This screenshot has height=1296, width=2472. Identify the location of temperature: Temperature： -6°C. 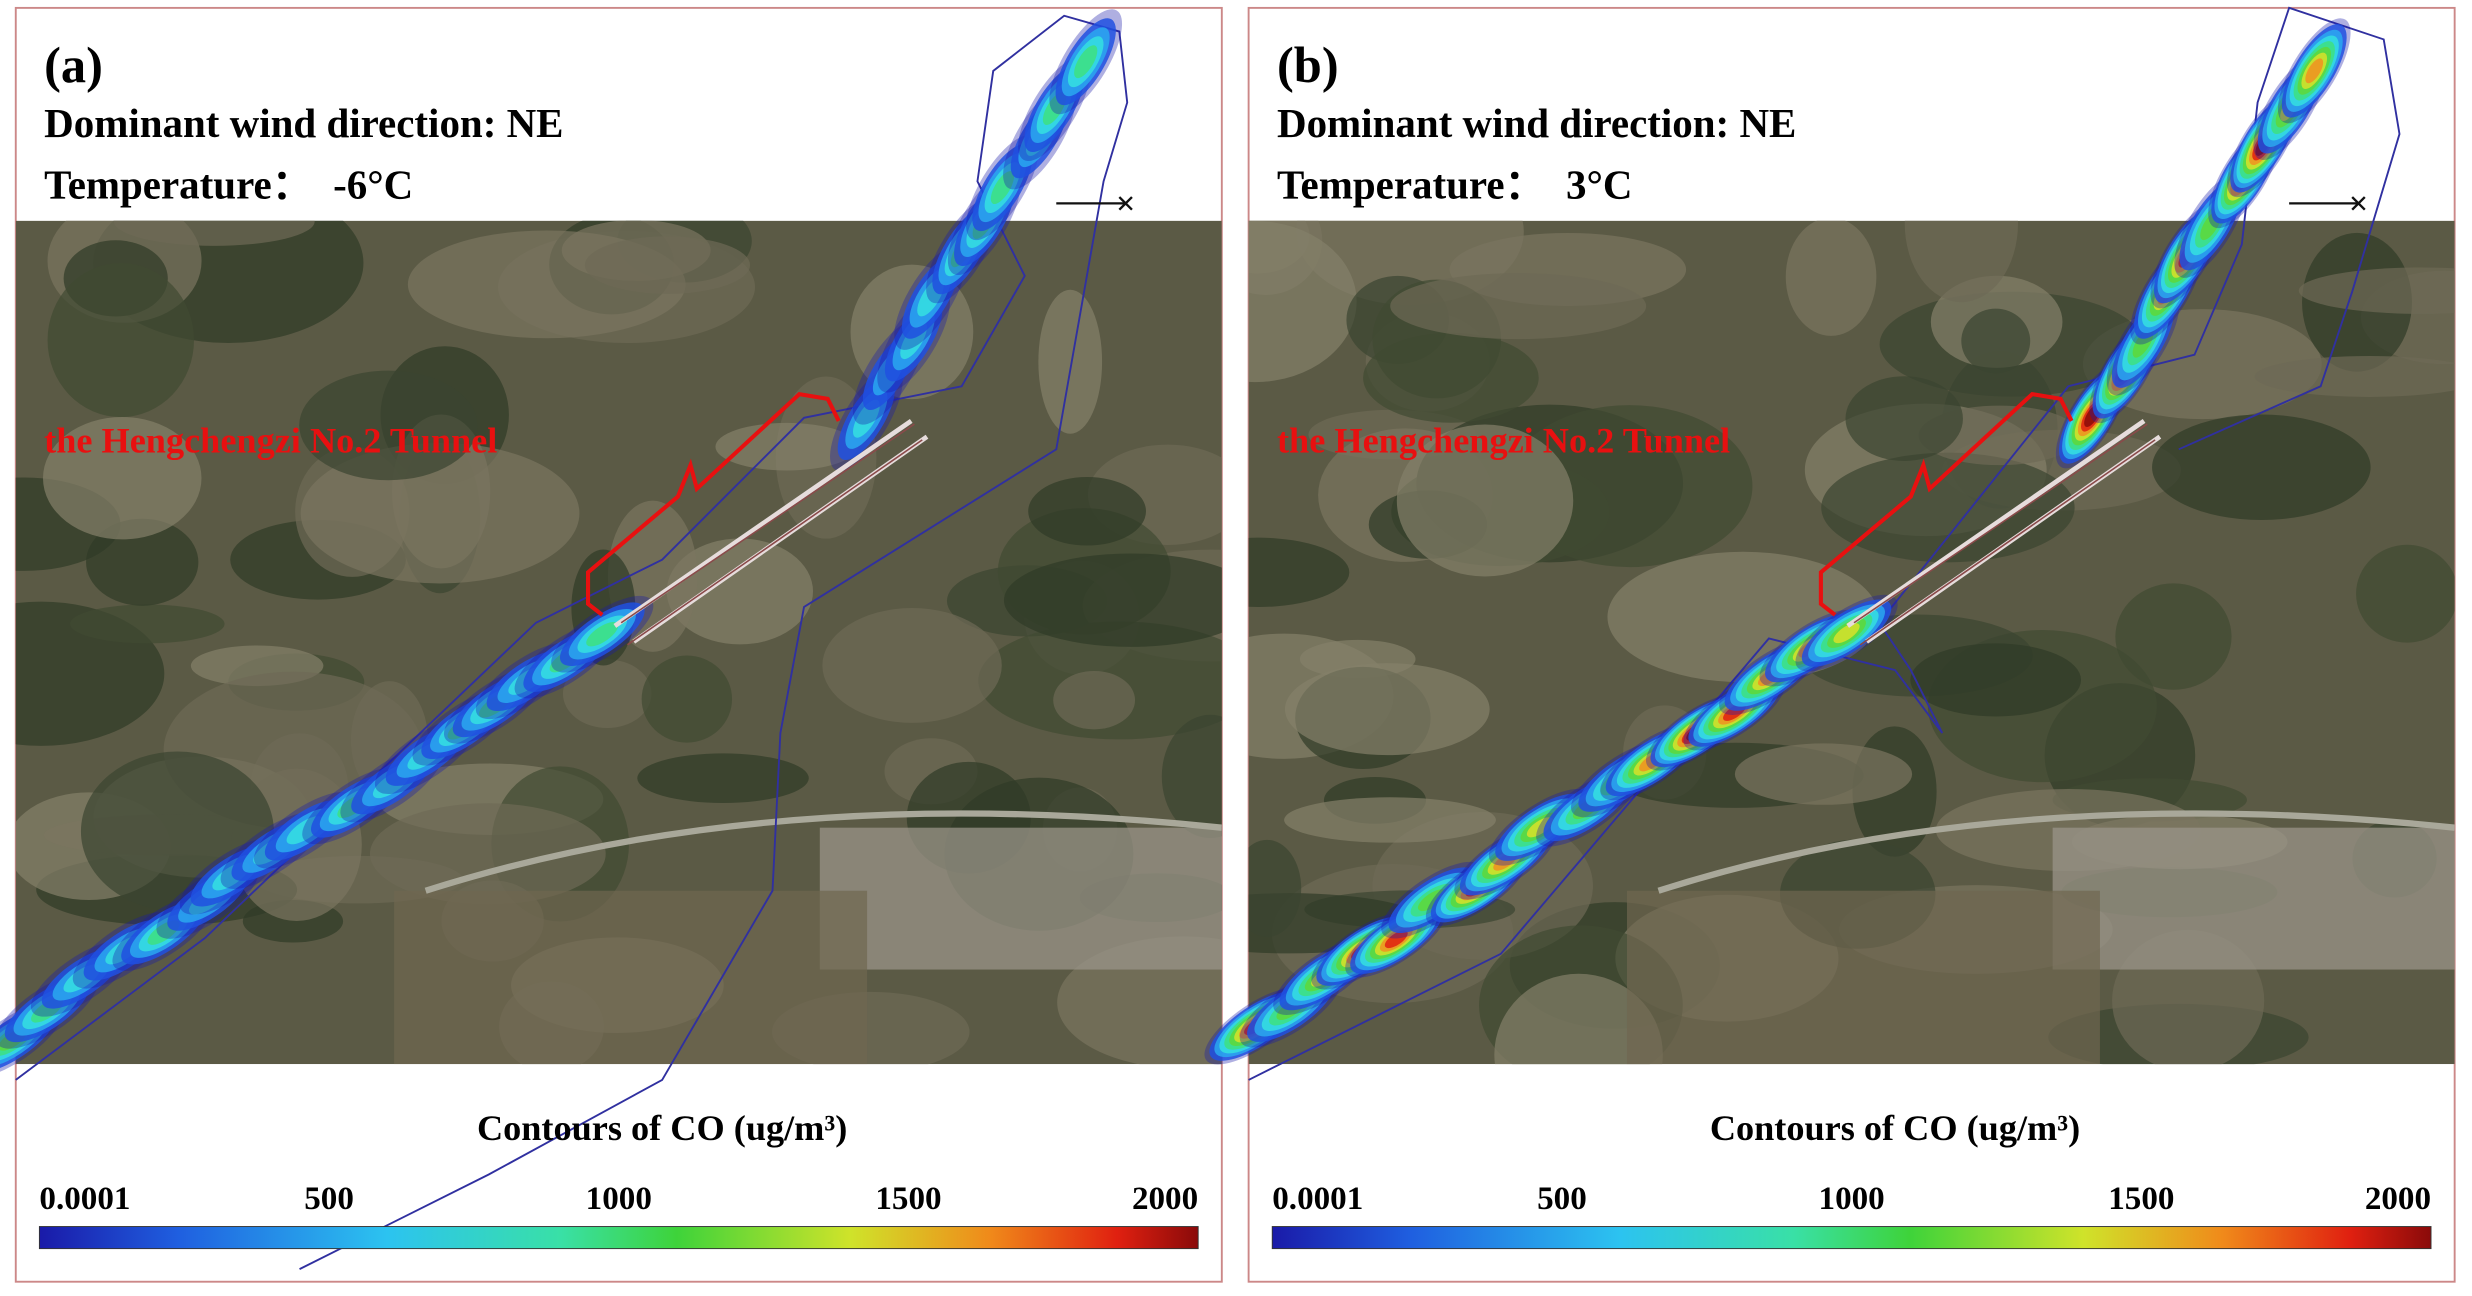
(228, 185).